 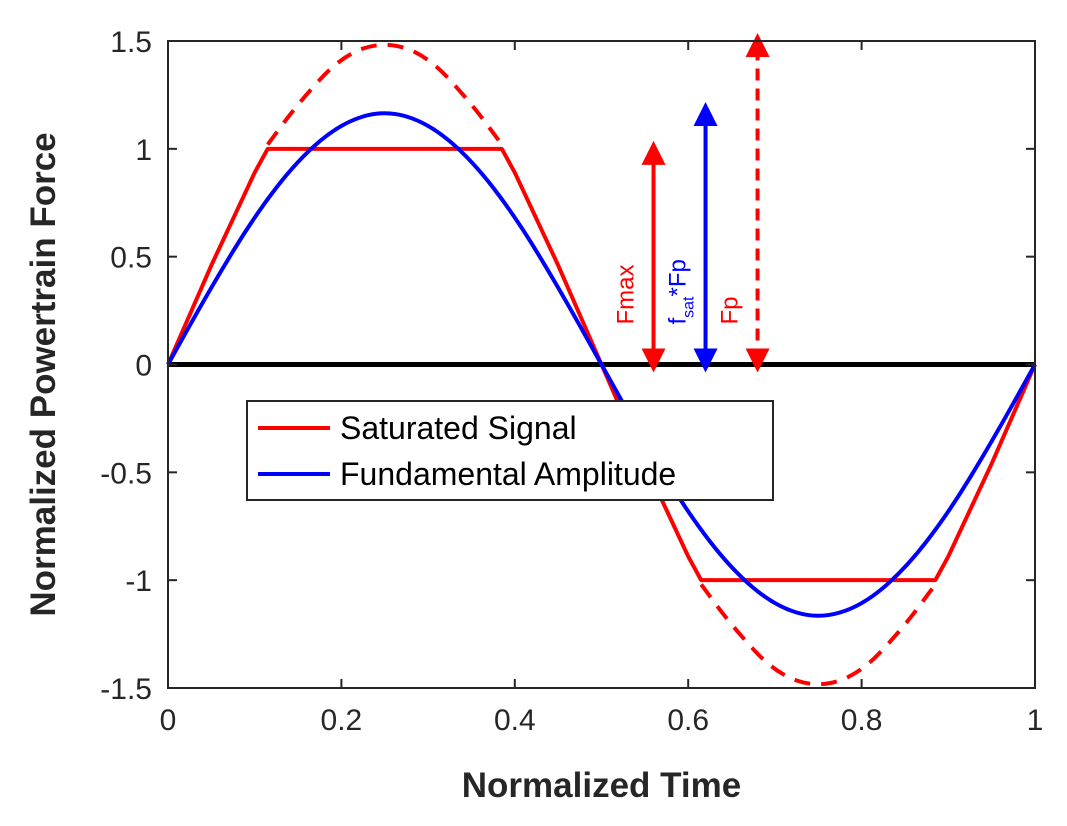 I want to click on annotation-label-1: fsat*Fp, so click(x=681, y=291).